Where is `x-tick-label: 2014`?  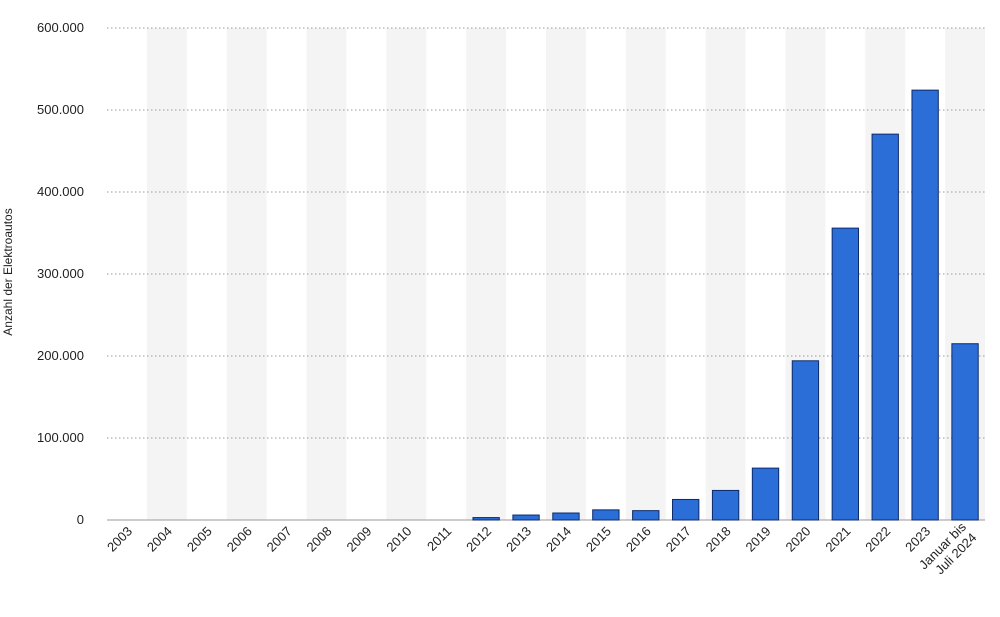 x-tick-label: 2014 is located at coordinates (558, 539).